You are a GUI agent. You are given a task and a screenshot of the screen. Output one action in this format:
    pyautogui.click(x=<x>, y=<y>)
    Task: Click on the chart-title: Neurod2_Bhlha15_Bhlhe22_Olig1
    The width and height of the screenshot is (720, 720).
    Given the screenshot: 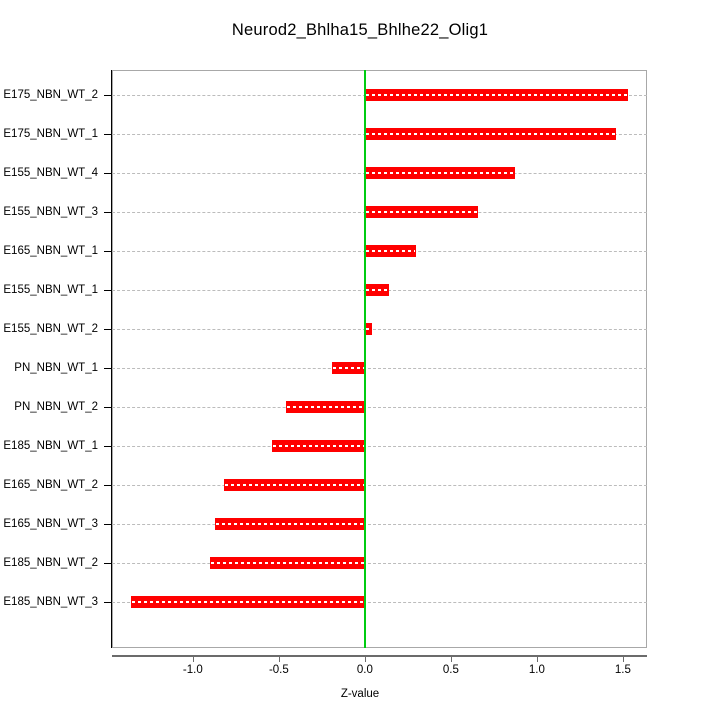 What is the action you would take?
    pyautogui.click(x=360, y=30)
    